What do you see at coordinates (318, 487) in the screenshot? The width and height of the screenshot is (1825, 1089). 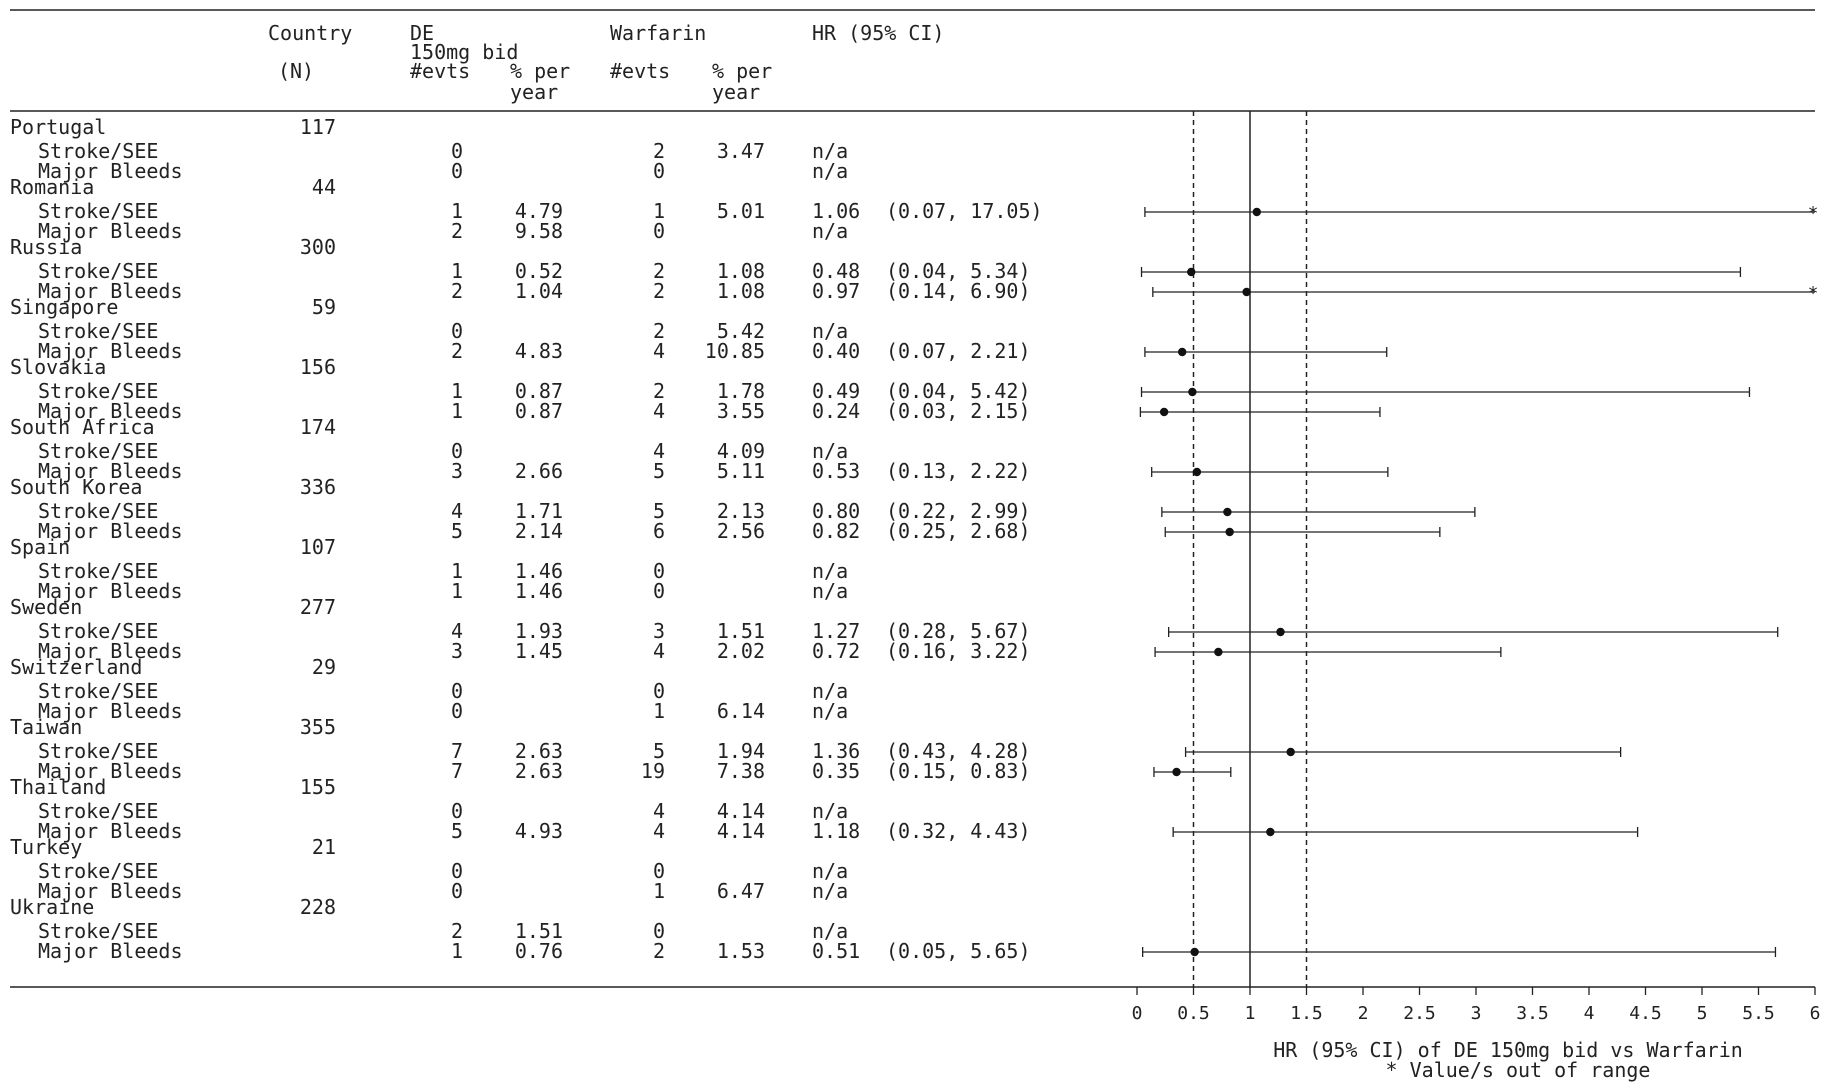 I see `country-n: 336` at bounding box center [318, 487].